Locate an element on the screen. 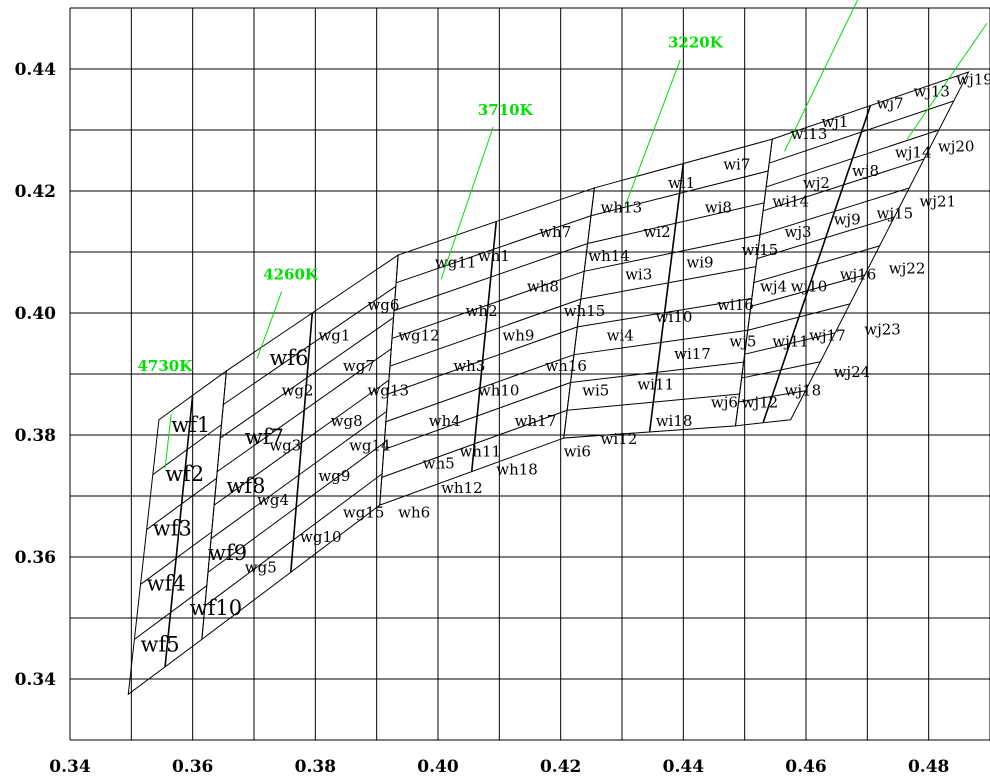 This screenshot has height=776, width=990. bin-label-wh14: wh14 is located at coordinates (609, 256).